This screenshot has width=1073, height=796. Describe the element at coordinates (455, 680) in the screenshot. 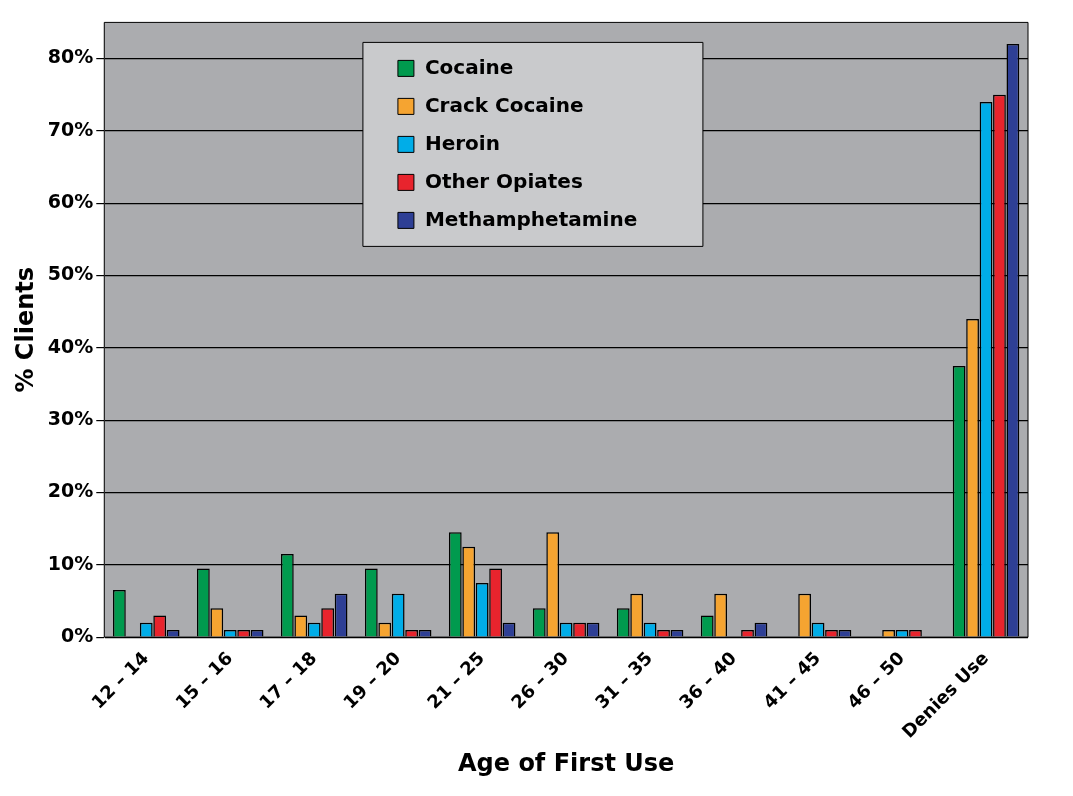

I see `x-tick-label: 21 – 25` at that location.